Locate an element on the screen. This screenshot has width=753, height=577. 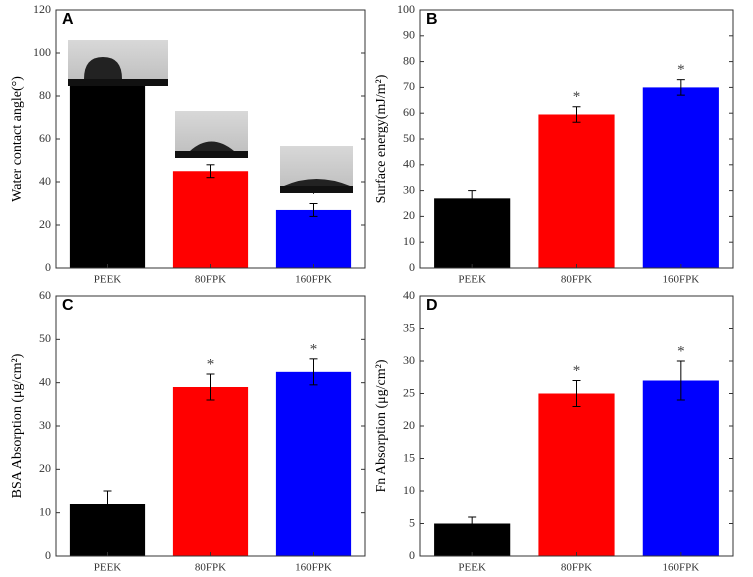
y-axis-label: Surface energy(mJ/m²) is located at coordinates (381, 138).